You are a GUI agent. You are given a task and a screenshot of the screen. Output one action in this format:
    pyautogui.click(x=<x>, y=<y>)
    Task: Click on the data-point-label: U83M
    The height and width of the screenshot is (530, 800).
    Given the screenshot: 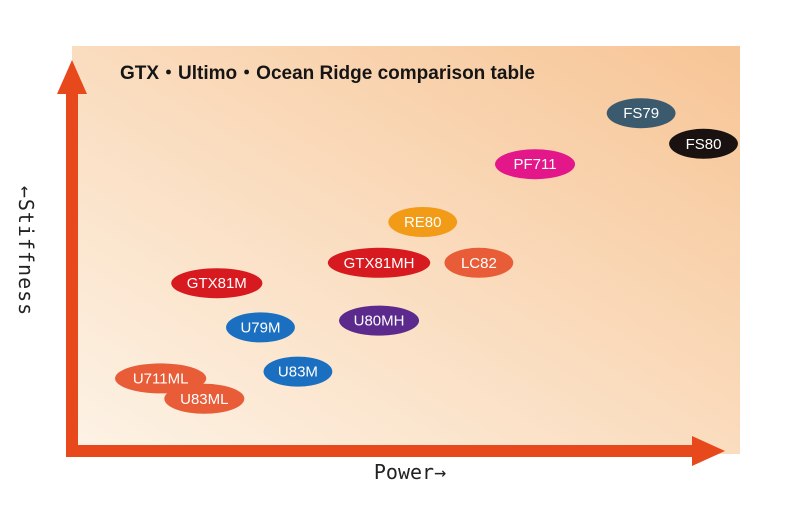 What is the action you would take?
    pyautogui.click(x=298, y=372)
    